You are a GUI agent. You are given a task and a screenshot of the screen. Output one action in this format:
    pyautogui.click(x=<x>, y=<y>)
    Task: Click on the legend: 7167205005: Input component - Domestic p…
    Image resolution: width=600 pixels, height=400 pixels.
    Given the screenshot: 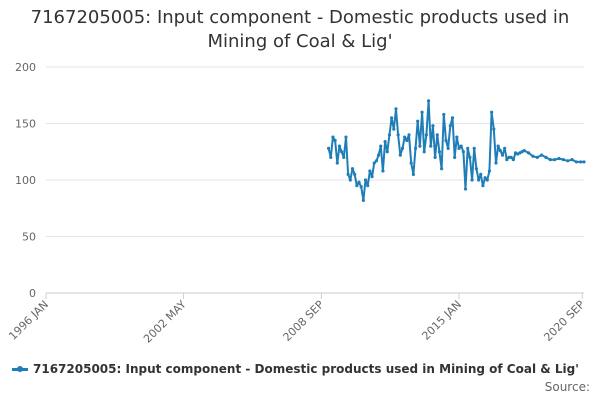 What is the action you would take?
    pyautogui.click(x=295, y=369)
    